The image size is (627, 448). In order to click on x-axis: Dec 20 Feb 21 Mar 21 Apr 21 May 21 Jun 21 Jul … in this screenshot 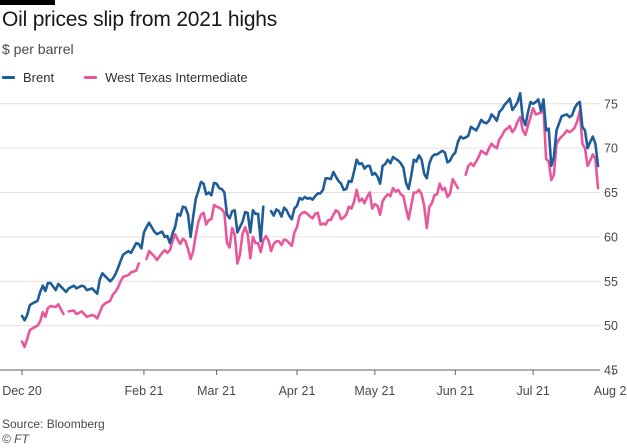, I will do `click(313, 383)`.